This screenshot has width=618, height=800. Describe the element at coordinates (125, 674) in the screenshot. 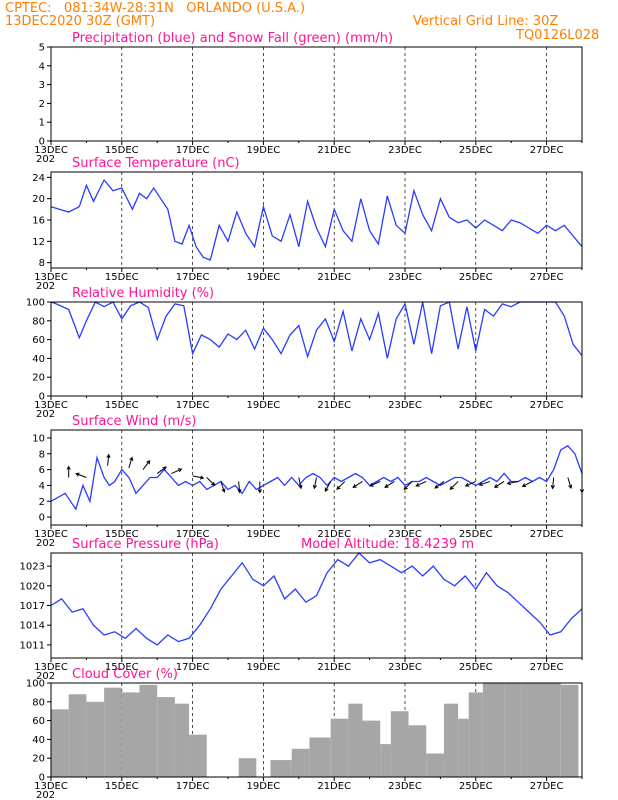

I see `panel-title: Cloud Cover (%)` at that location.